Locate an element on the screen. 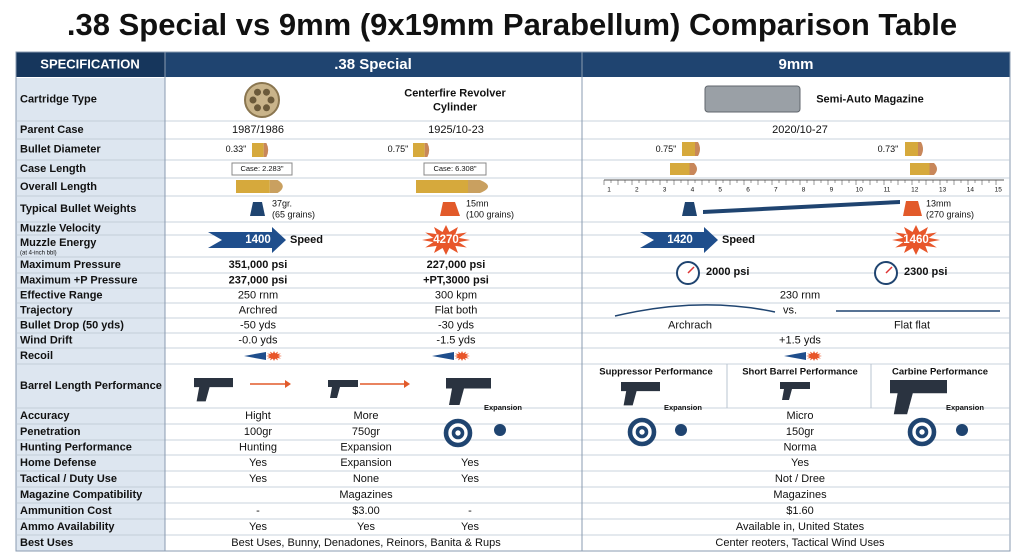 The width and height of the screenshot is (1024, 559). ruler-label: 5 is located at coordinates (720, 190).